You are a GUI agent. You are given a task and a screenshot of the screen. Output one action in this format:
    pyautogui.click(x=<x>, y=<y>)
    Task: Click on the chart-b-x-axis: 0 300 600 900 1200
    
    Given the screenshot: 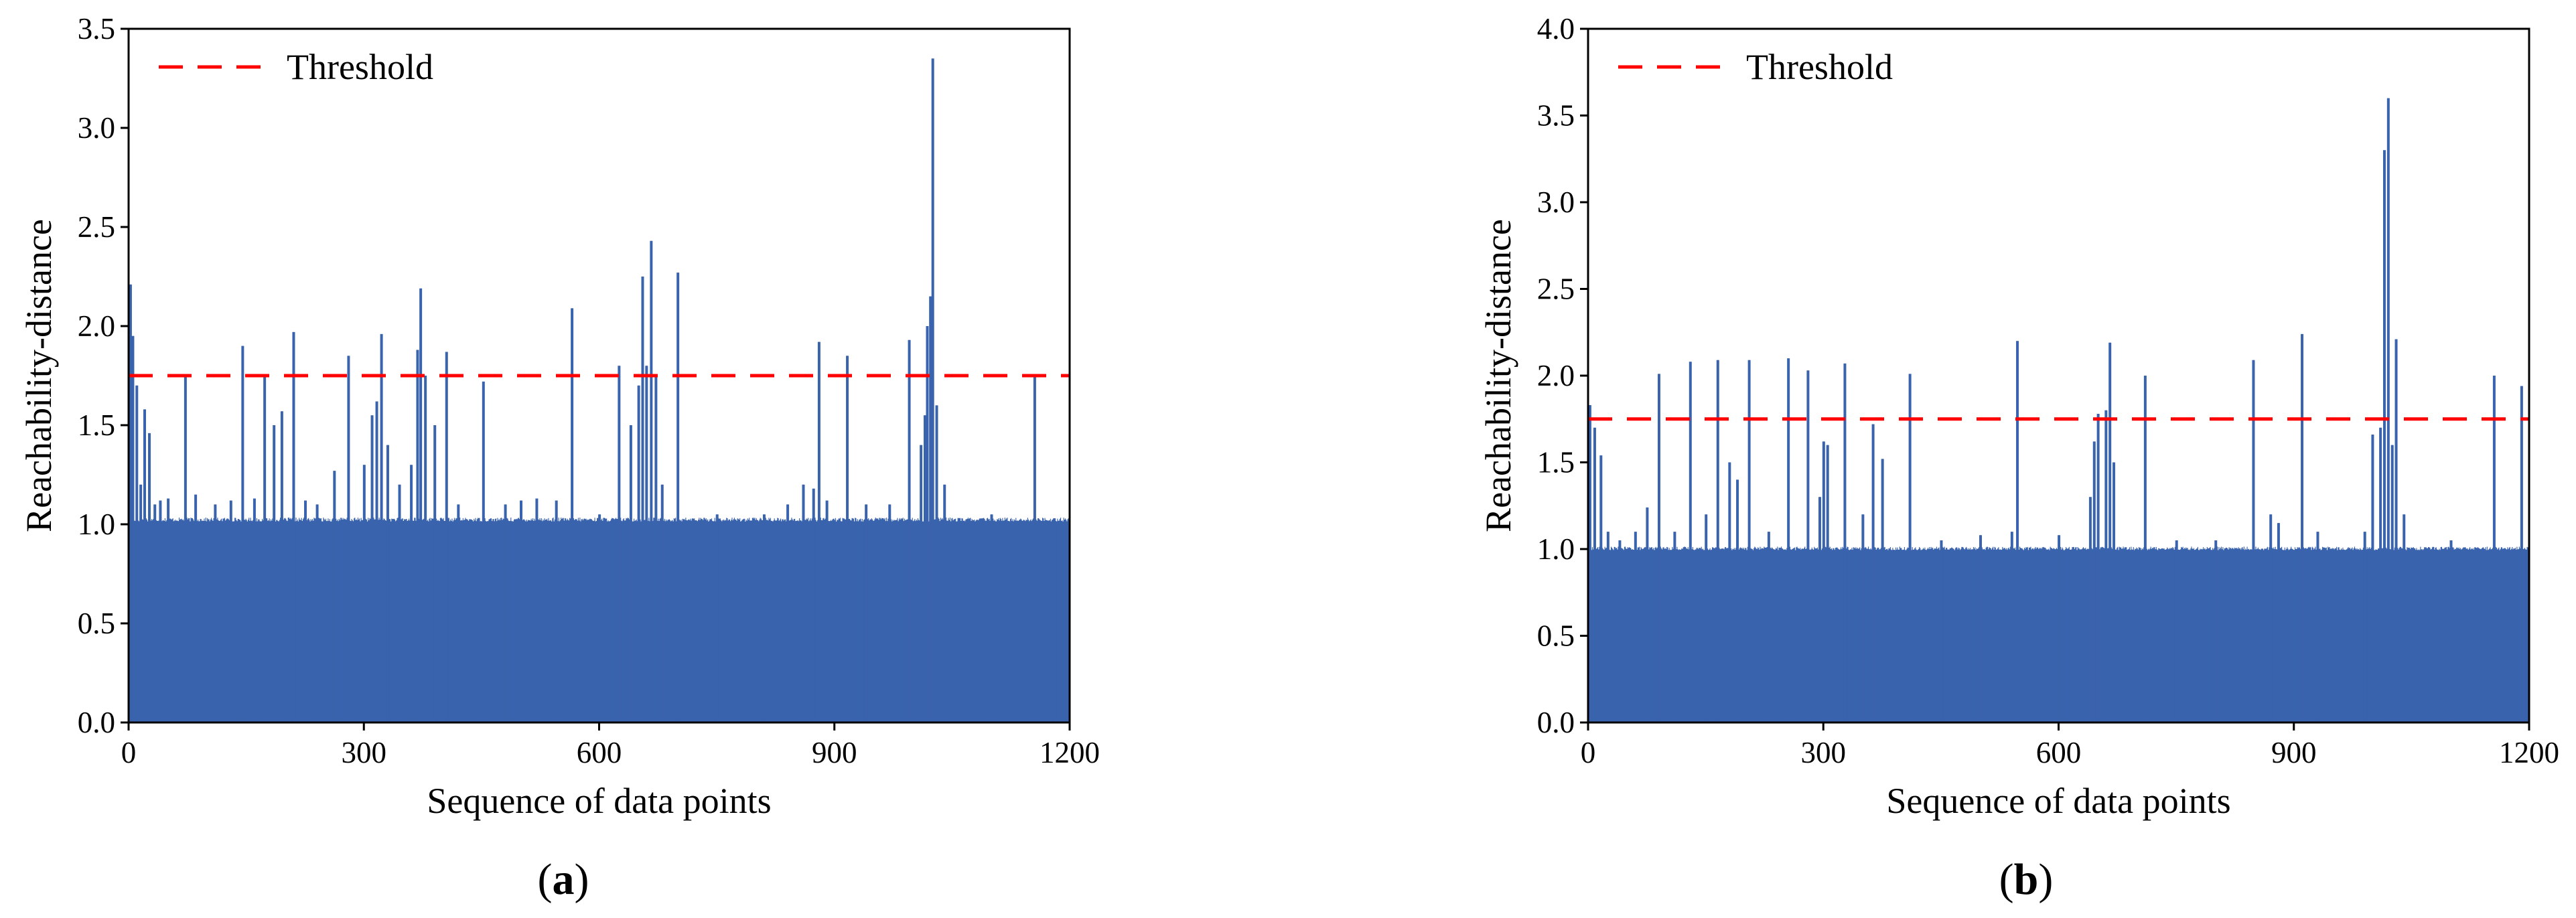 What is the action you would take?
    pyautogui.click(x=2070, y=746)
    